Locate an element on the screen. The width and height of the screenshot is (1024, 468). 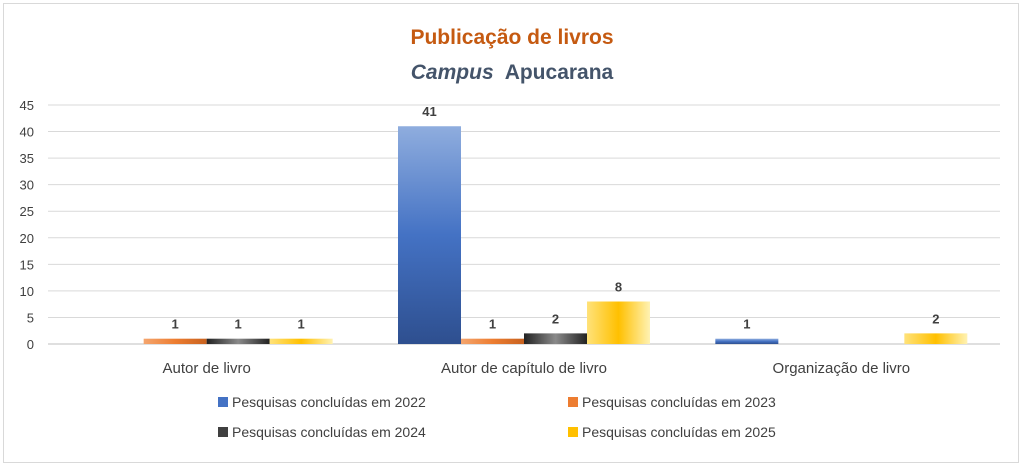
y-tick-label: 30 is located at coordinates (27, 185).